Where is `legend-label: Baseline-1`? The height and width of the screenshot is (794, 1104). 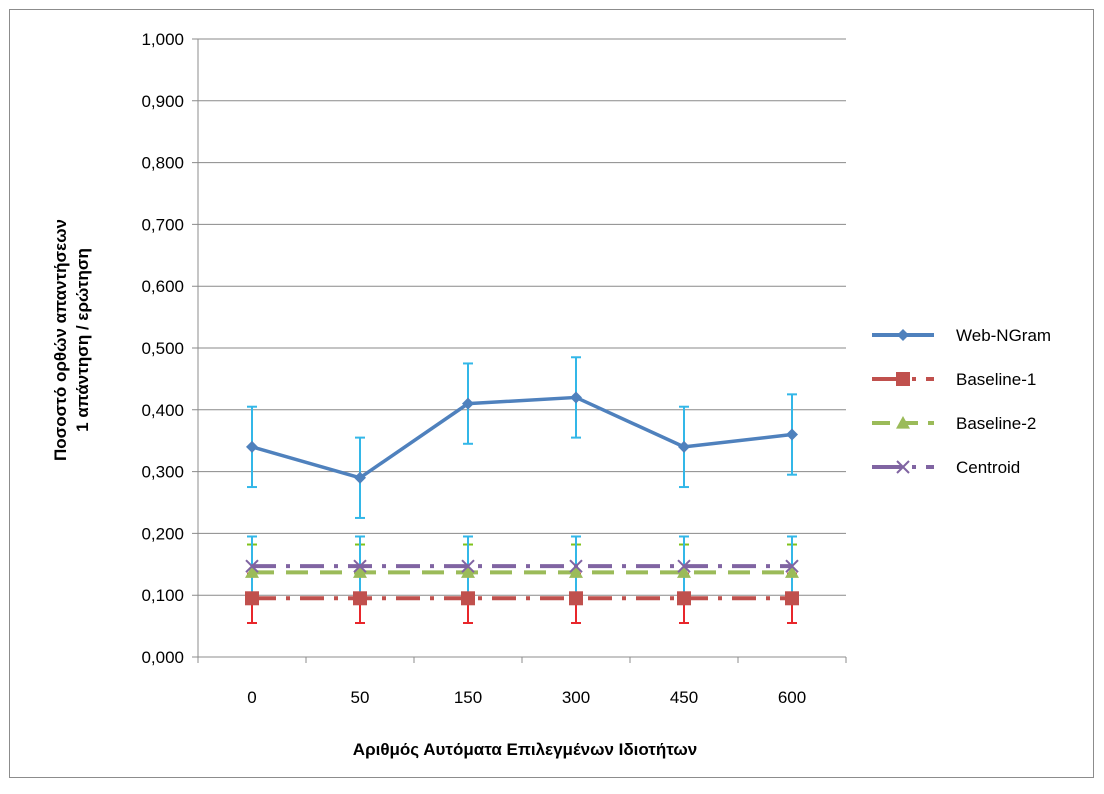
legend-label: Baseline-1 is located at coordinates (996, 379).